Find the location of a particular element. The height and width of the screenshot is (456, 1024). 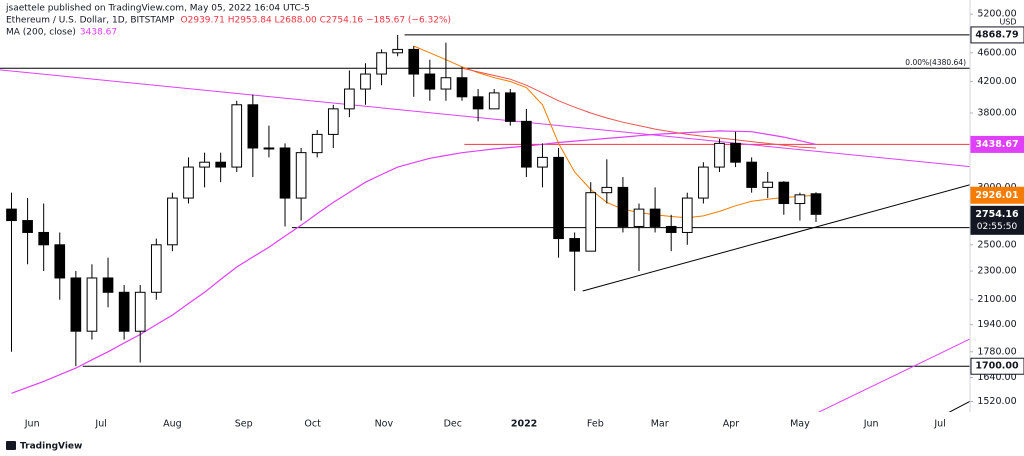

y-tick-label: 2300.00 is located at coordinates (996, 271).